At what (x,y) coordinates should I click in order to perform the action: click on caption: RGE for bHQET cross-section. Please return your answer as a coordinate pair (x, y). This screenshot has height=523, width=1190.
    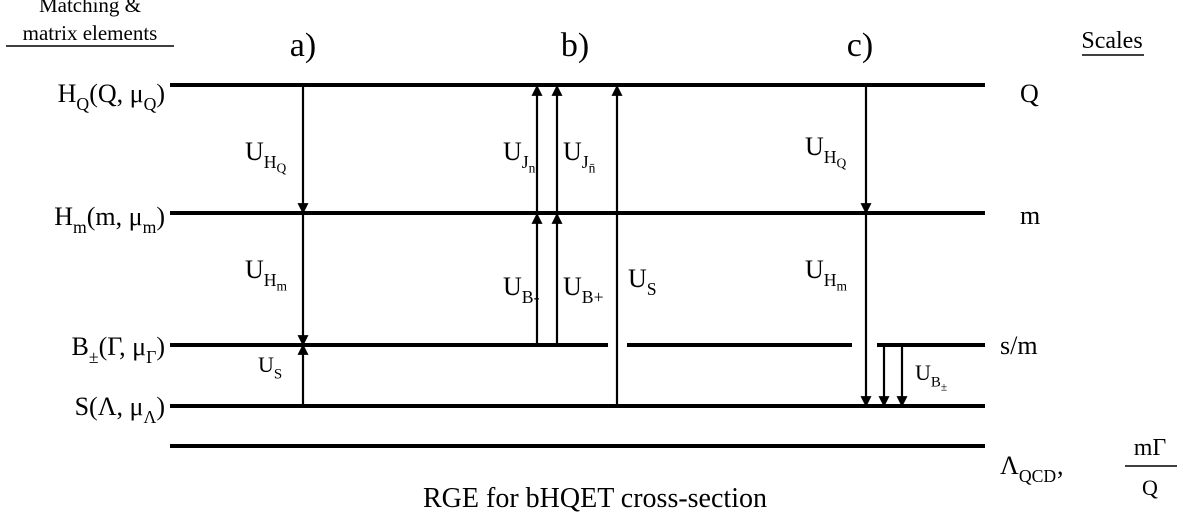
    Looking at the image, I should click on (595, 498).